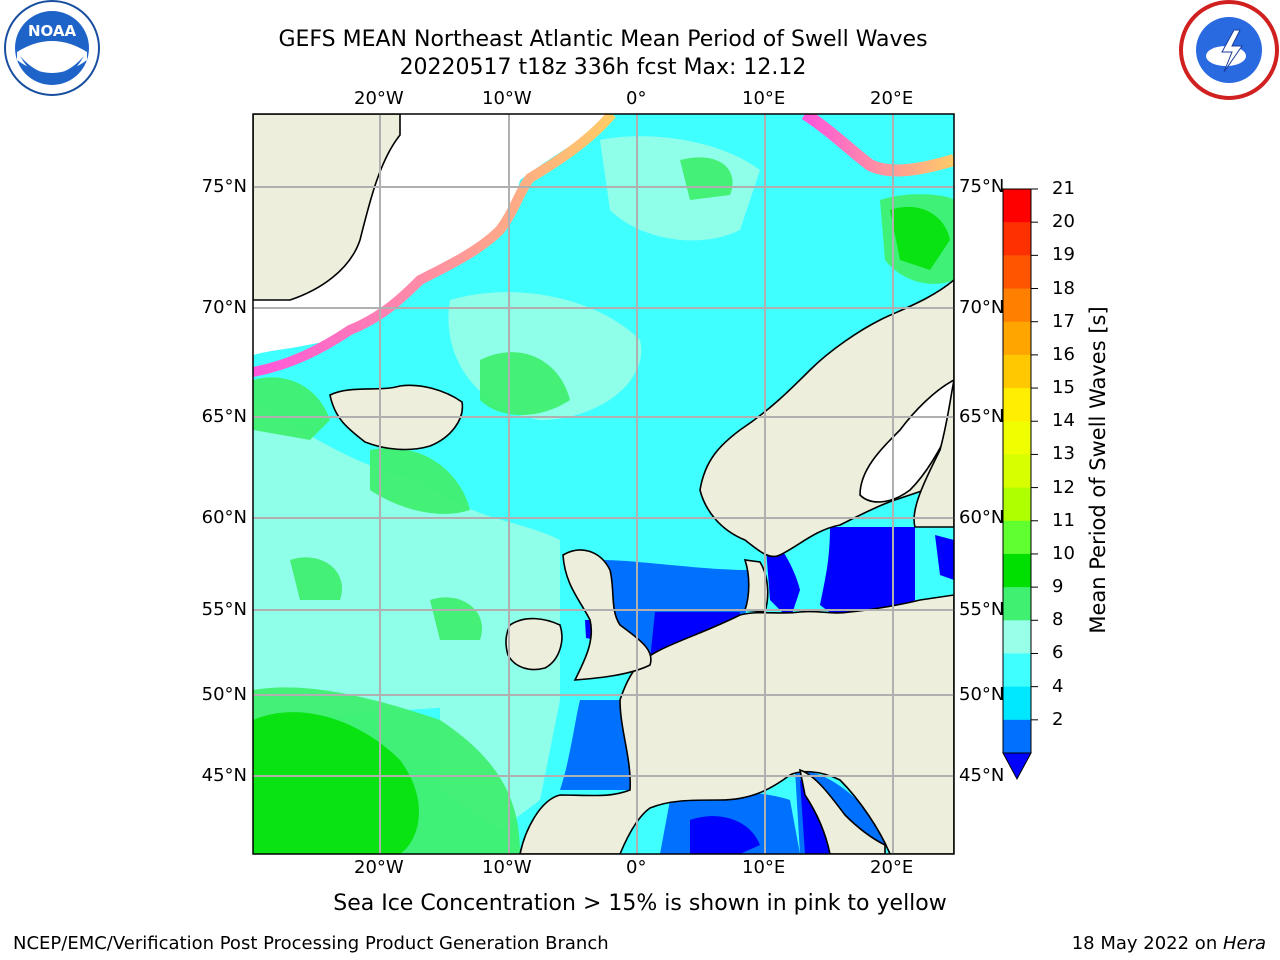 This screenshot has width=1280, height=960. Describe the element at coordinates (1063, 520) in the screenshot. I see `colorbar-tick-label: 11` at that location.